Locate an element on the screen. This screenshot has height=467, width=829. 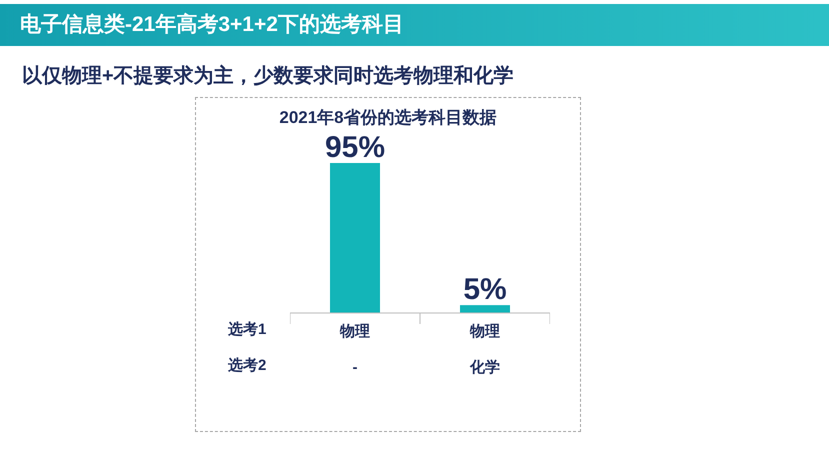
text: 化学 is located at coordinates (484, 367).